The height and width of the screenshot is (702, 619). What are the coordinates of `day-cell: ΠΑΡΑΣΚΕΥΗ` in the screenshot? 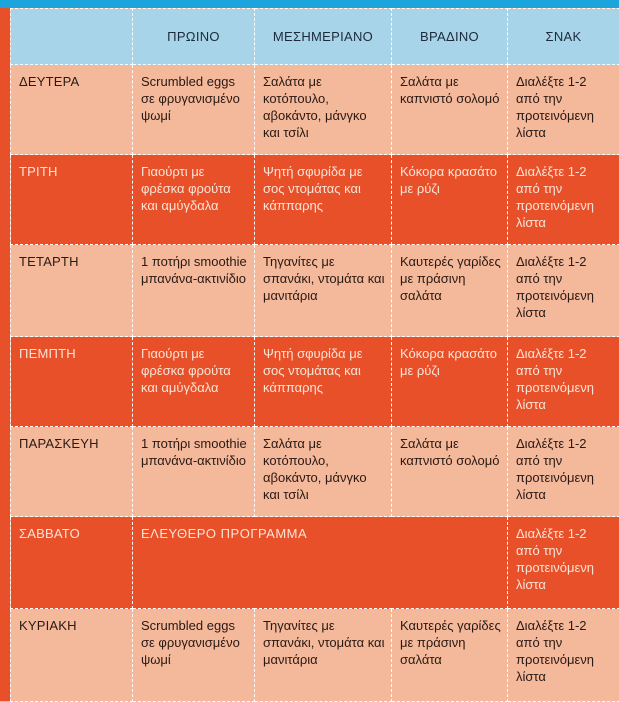 It's located at (72, 472).